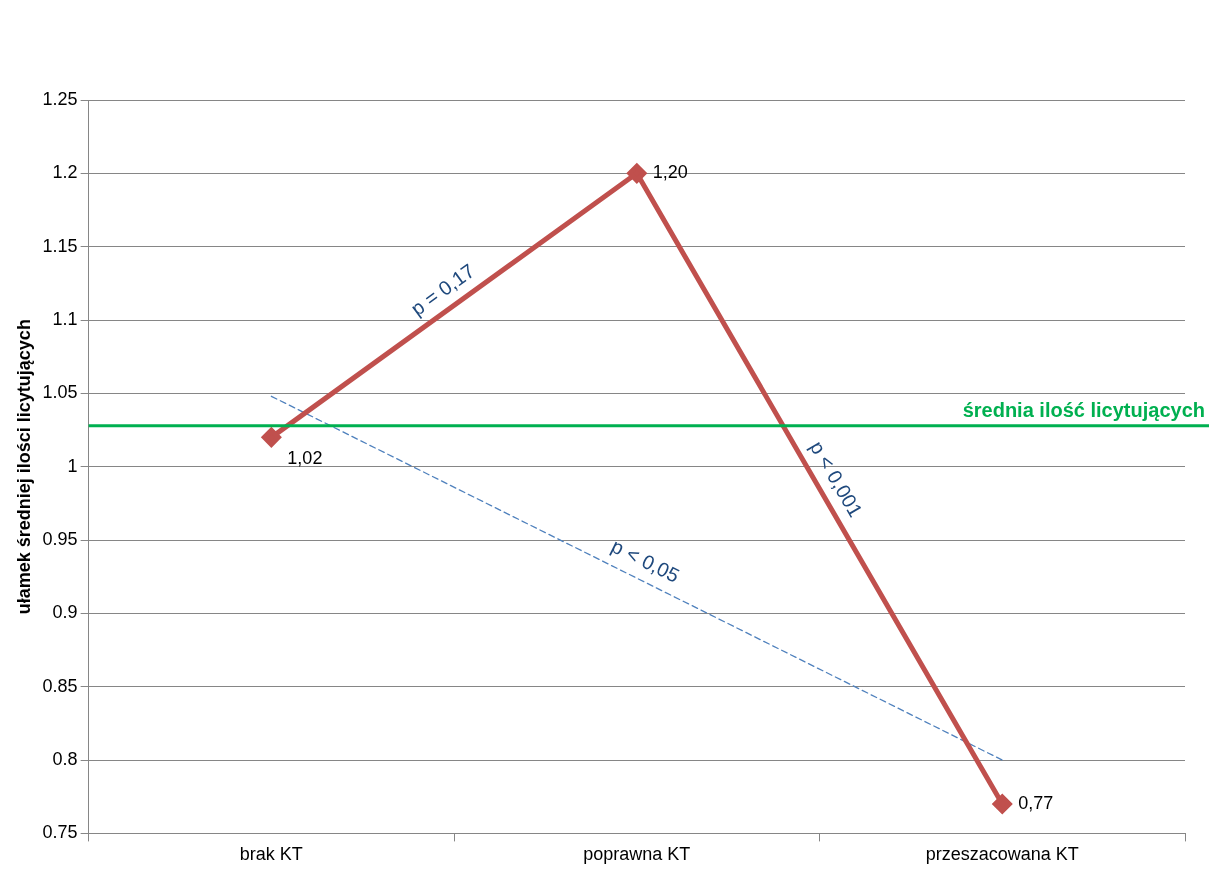 This screenshot has height=879, width=1209. I want to click on data-label: 1,02, so click(305, 458).